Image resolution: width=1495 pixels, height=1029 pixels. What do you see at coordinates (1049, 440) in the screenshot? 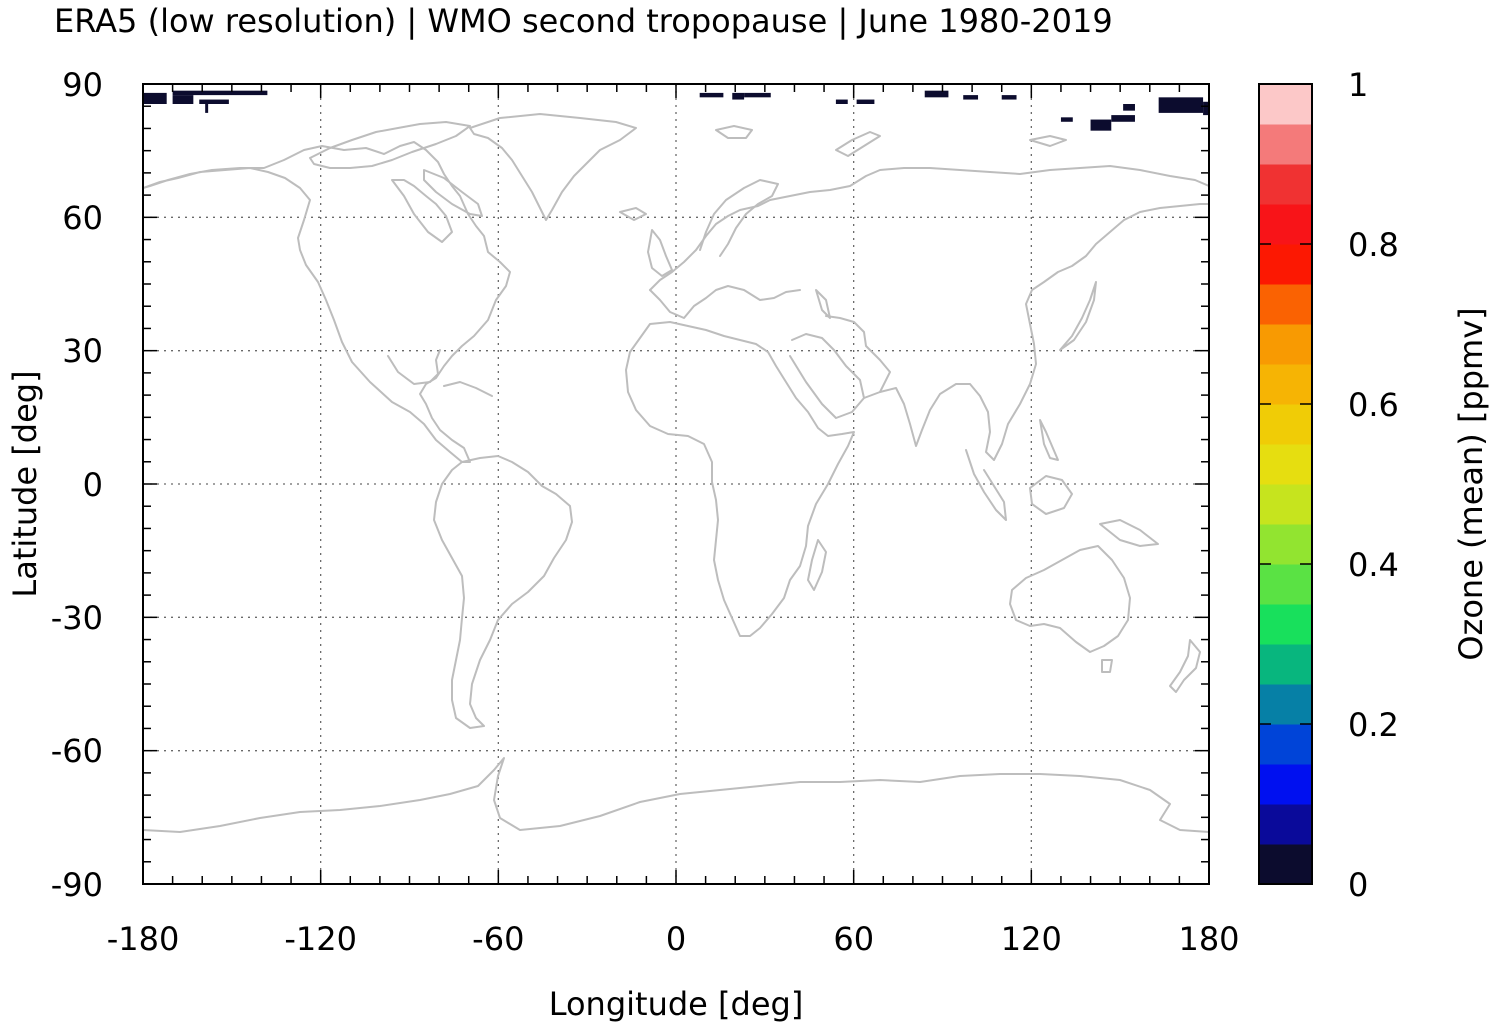
I see `coast-philippines` at bounding box center [1049, 440].